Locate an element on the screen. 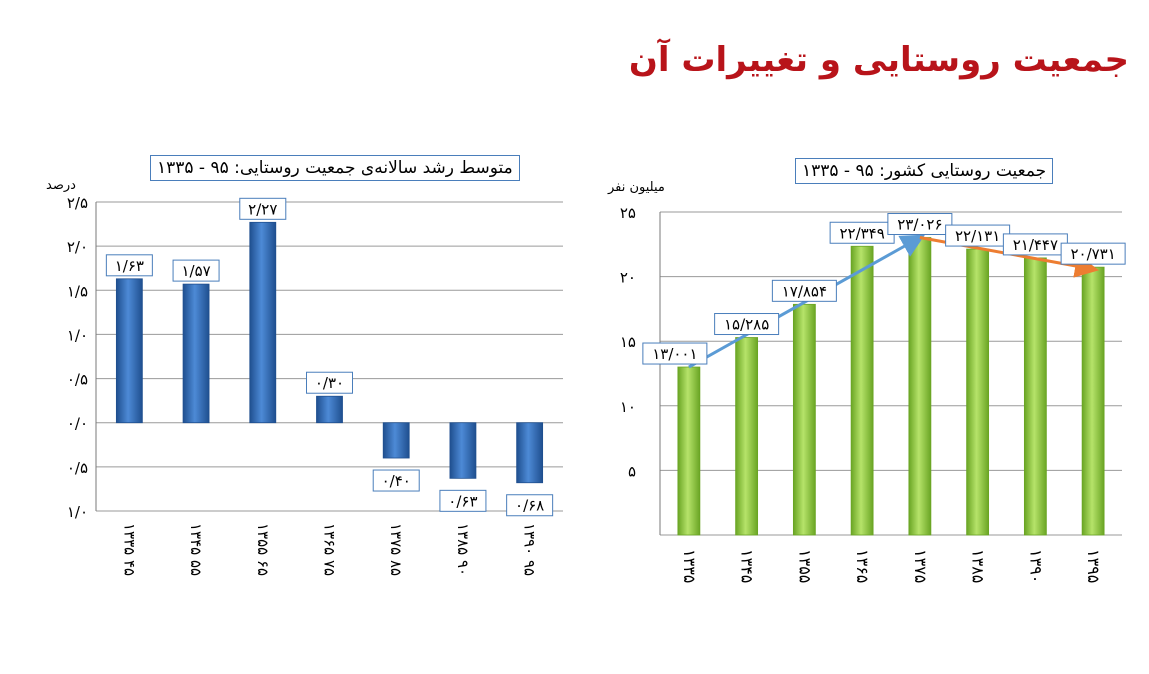 This screenshot has width=1149, height=674. xtick-label: ۱۳۳۵ is located at coordinates (689, 566).